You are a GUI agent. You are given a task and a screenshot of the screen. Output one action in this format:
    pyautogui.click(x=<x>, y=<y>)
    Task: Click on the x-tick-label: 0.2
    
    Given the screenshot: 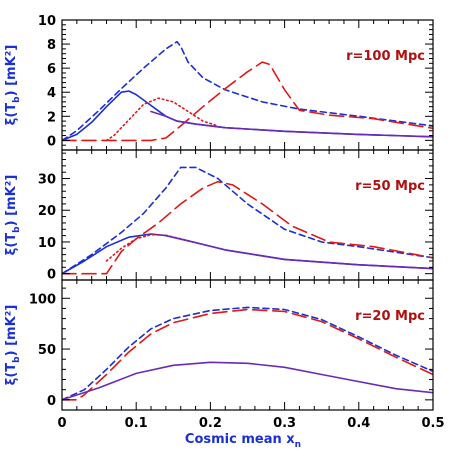 What is the action you would take?
    pyautogui.click(x=210, y=423)
    